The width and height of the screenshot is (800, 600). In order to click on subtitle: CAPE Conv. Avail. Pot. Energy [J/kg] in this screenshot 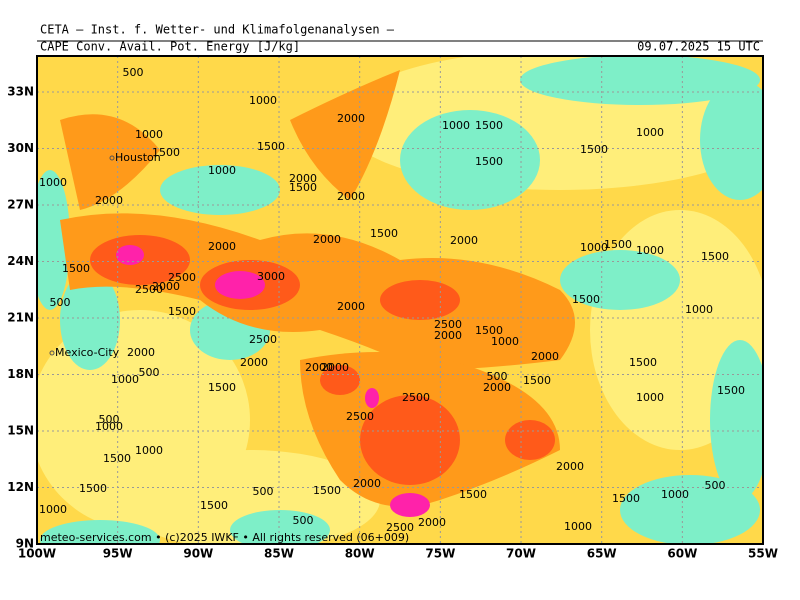, I will do `click(170, 47)`.